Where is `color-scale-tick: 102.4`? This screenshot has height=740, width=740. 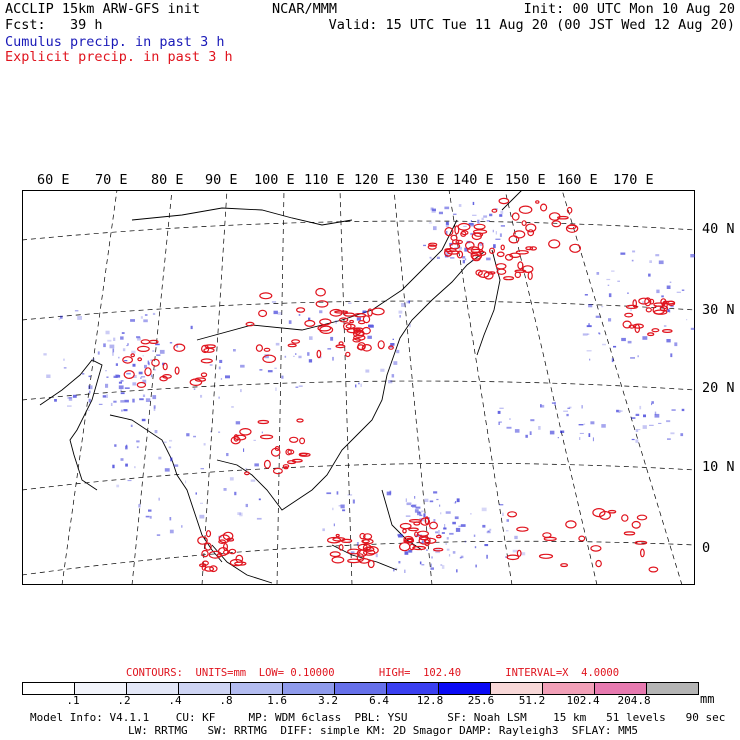
color-scale-tick: 102.4 is located at coordinates (583, 700).